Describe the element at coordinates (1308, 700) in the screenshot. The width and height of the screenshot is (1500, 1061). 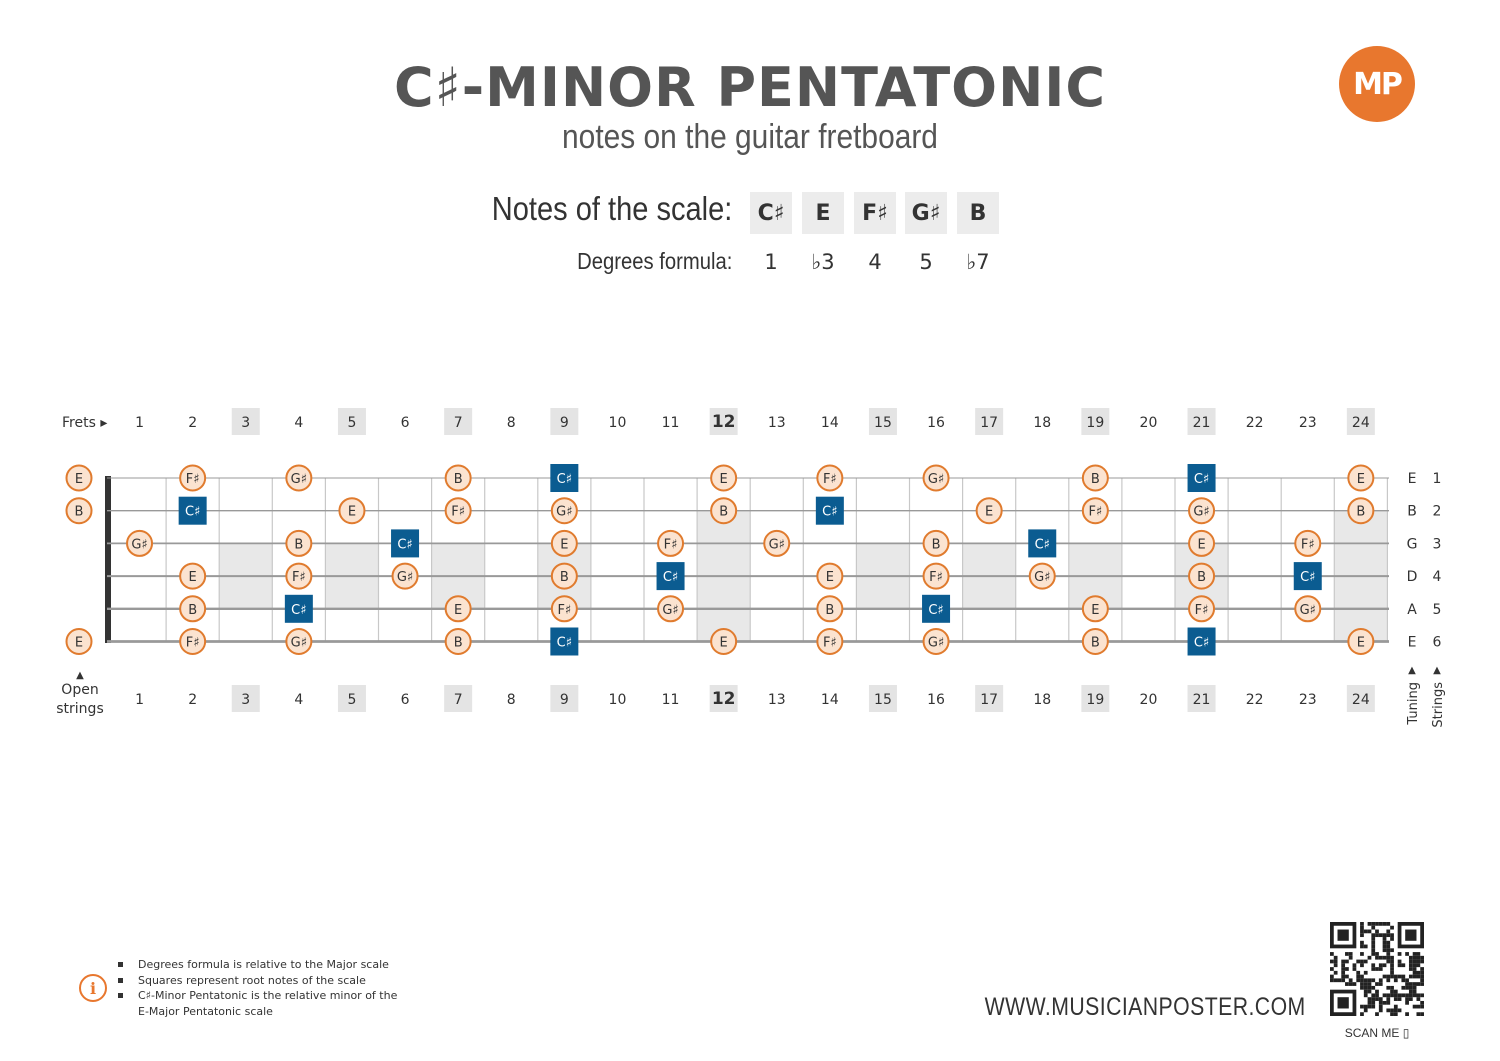
I see `fret-number-bottom: 23` at that location.